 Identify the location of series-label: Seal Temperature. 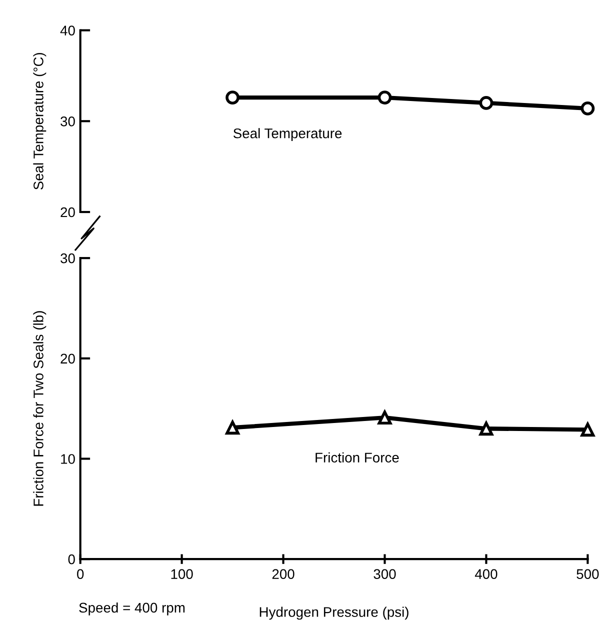
(287, 135).